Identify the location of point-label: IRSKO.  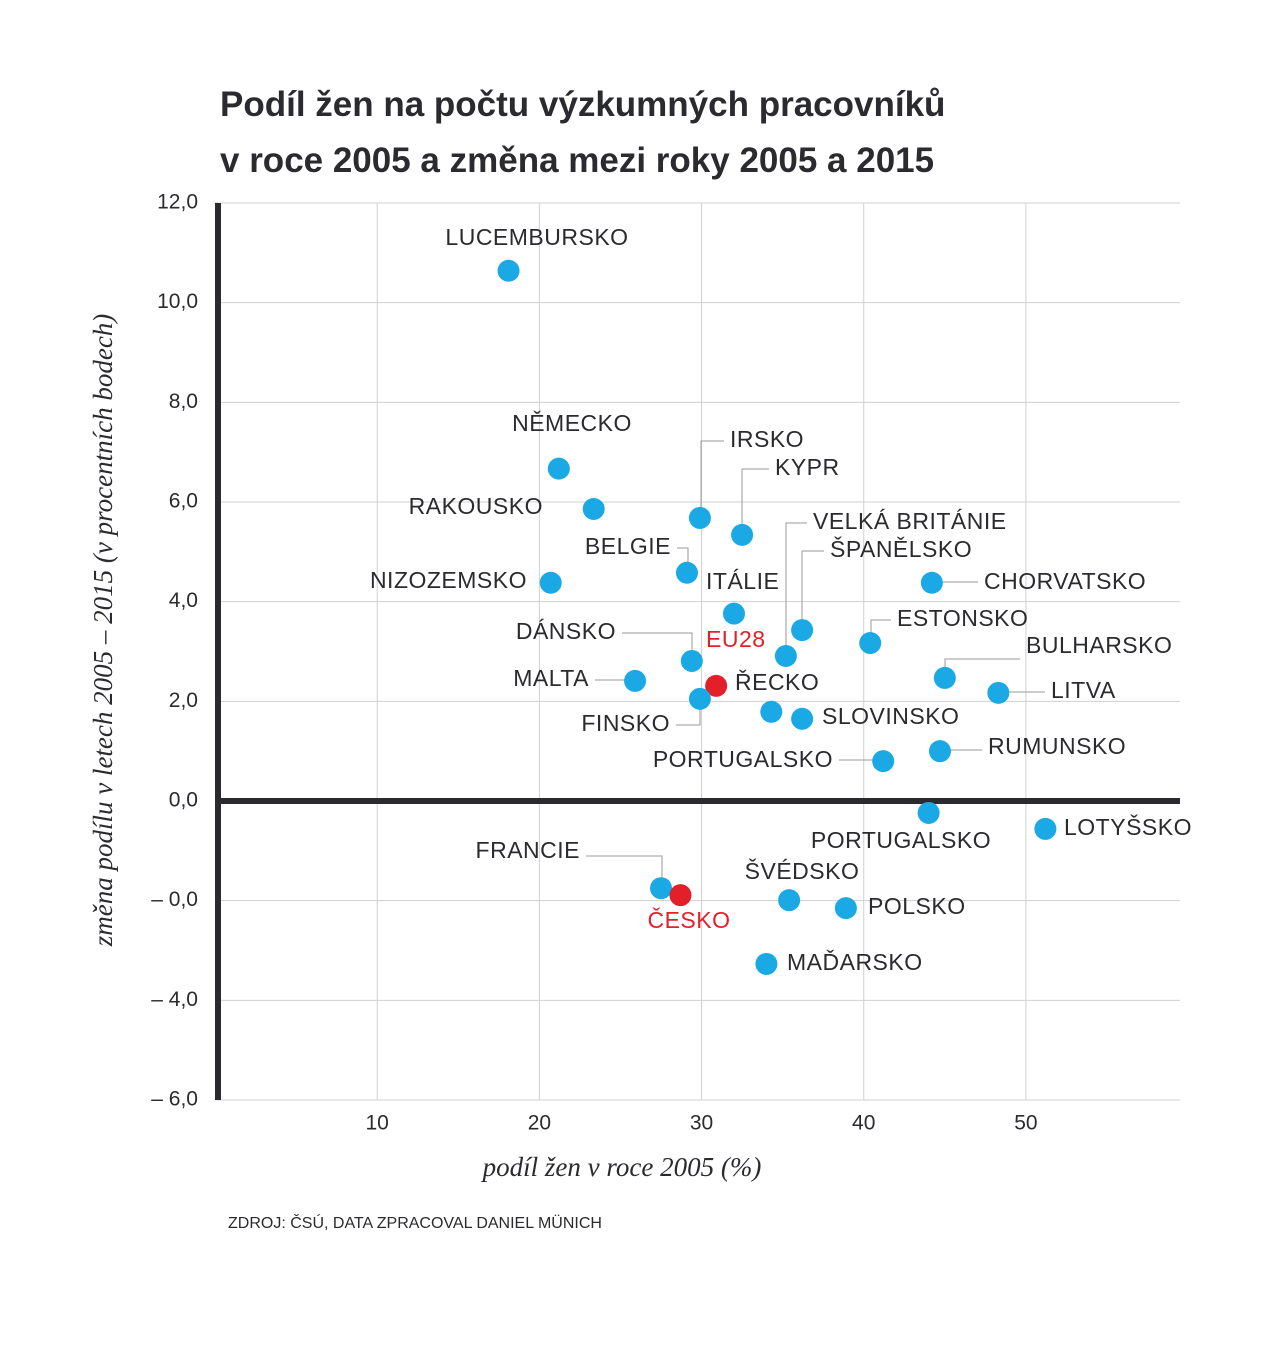
(767, 439).